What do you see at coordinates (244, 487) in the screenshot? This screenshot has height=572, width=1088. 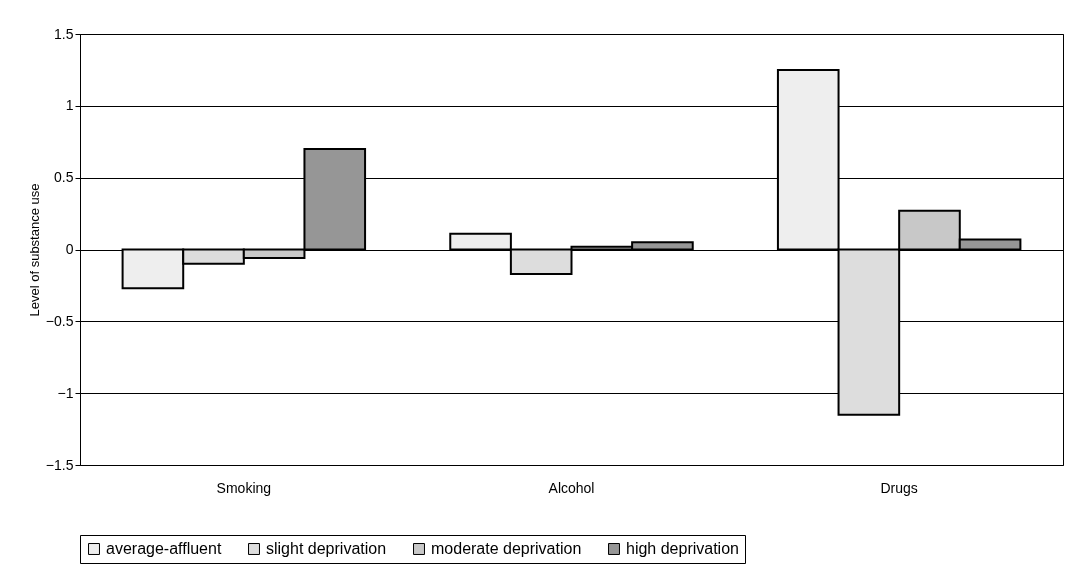 I see `x-tick-label: Smoking` at bounding box center [244, 487].